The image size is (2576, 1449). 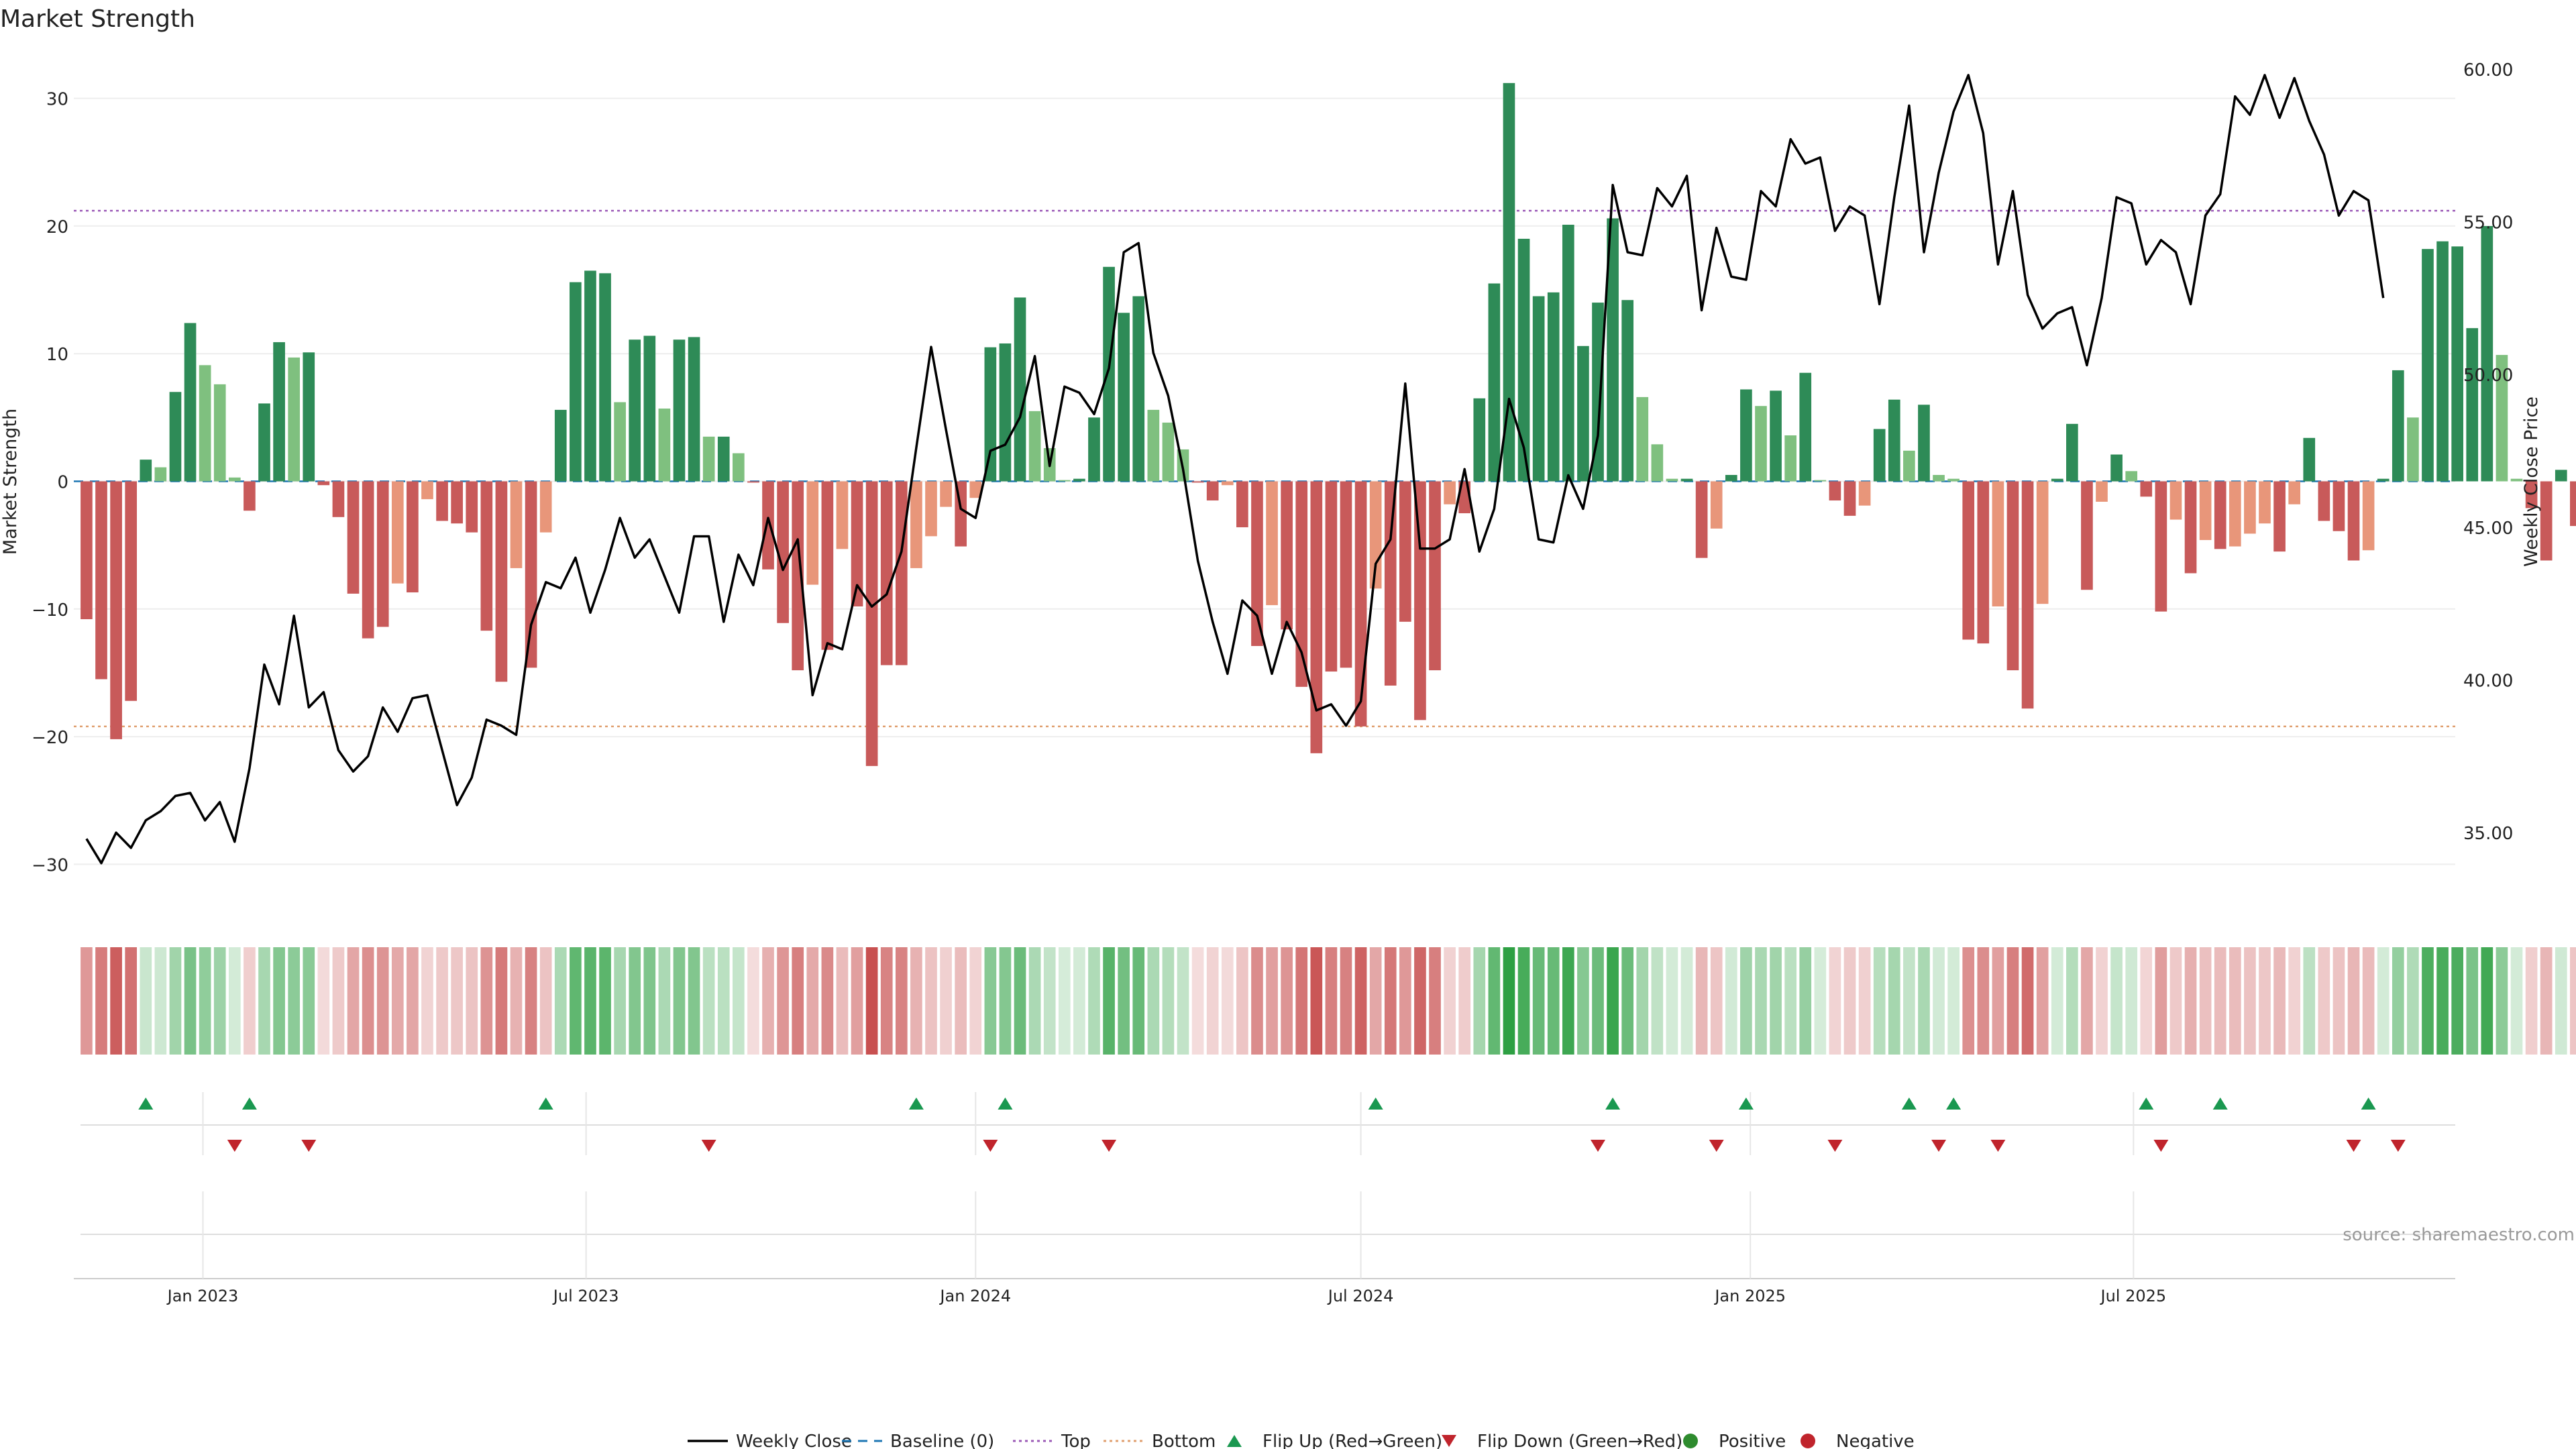 What do you see at coordinates (57, 355) in the screenshot?
I see `y-tick-label: 10` at bounding box center [57, 355].